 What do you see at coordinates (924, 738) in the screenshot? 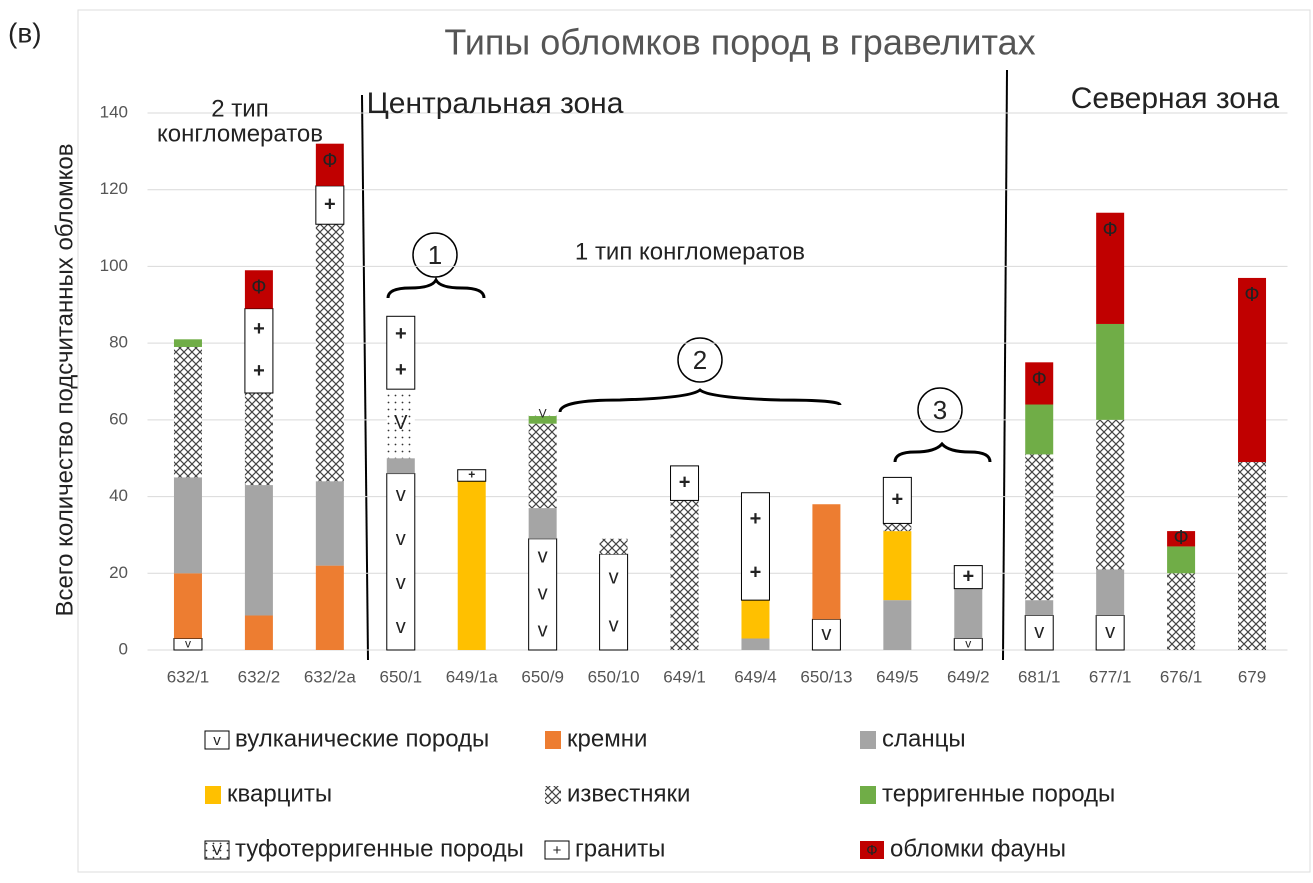
I see `legend-label: сланцы` at bounding box center [924, 738].